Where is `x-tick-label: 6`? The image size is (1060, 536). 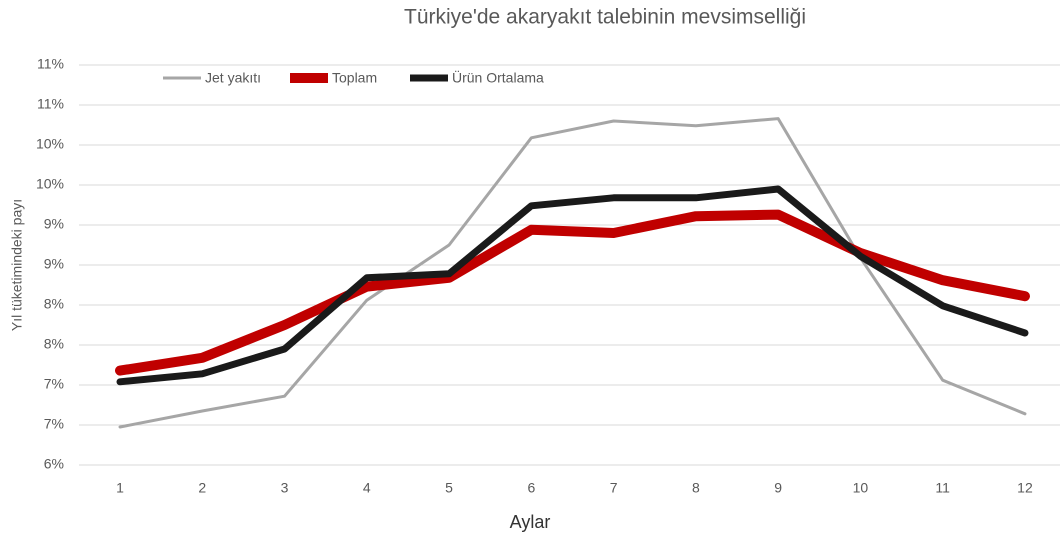 x-tick-label: 6 is located at coordinates (531, 488).